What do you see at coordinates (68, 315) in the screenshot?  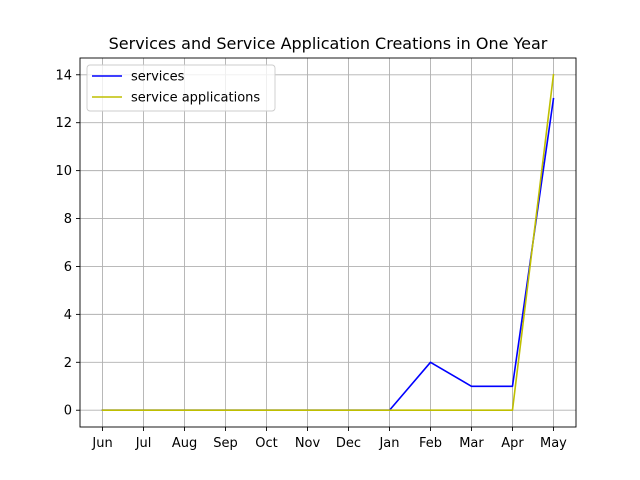 I see `y-tick-label: 4` at bounding box center [68, 315].